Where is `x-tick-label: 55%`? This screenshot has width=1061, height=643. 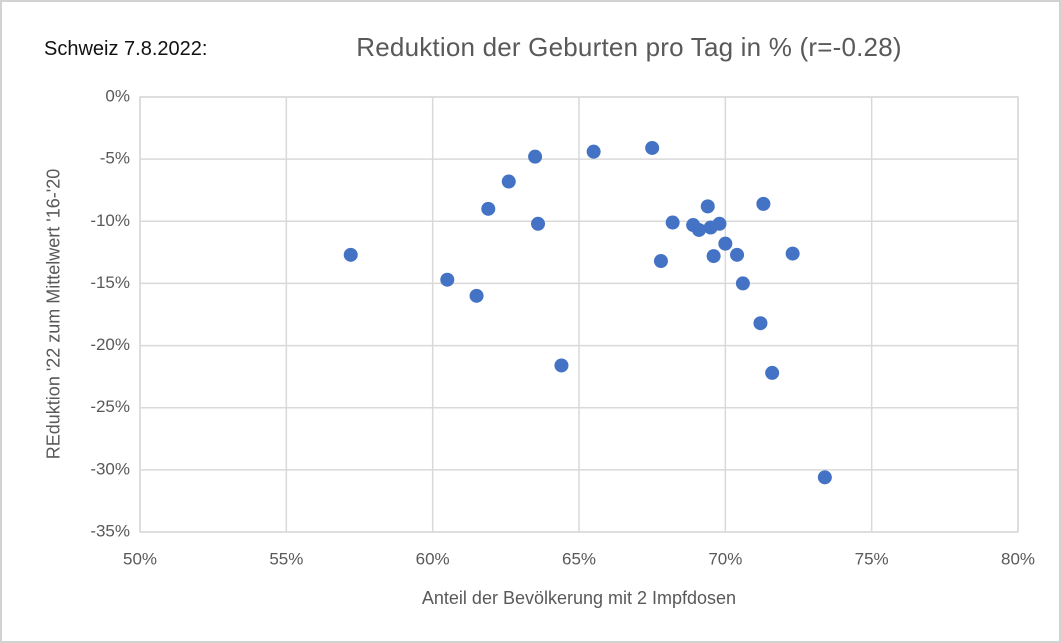
x-tick-label: 55% is located at coordinates (286, 558).